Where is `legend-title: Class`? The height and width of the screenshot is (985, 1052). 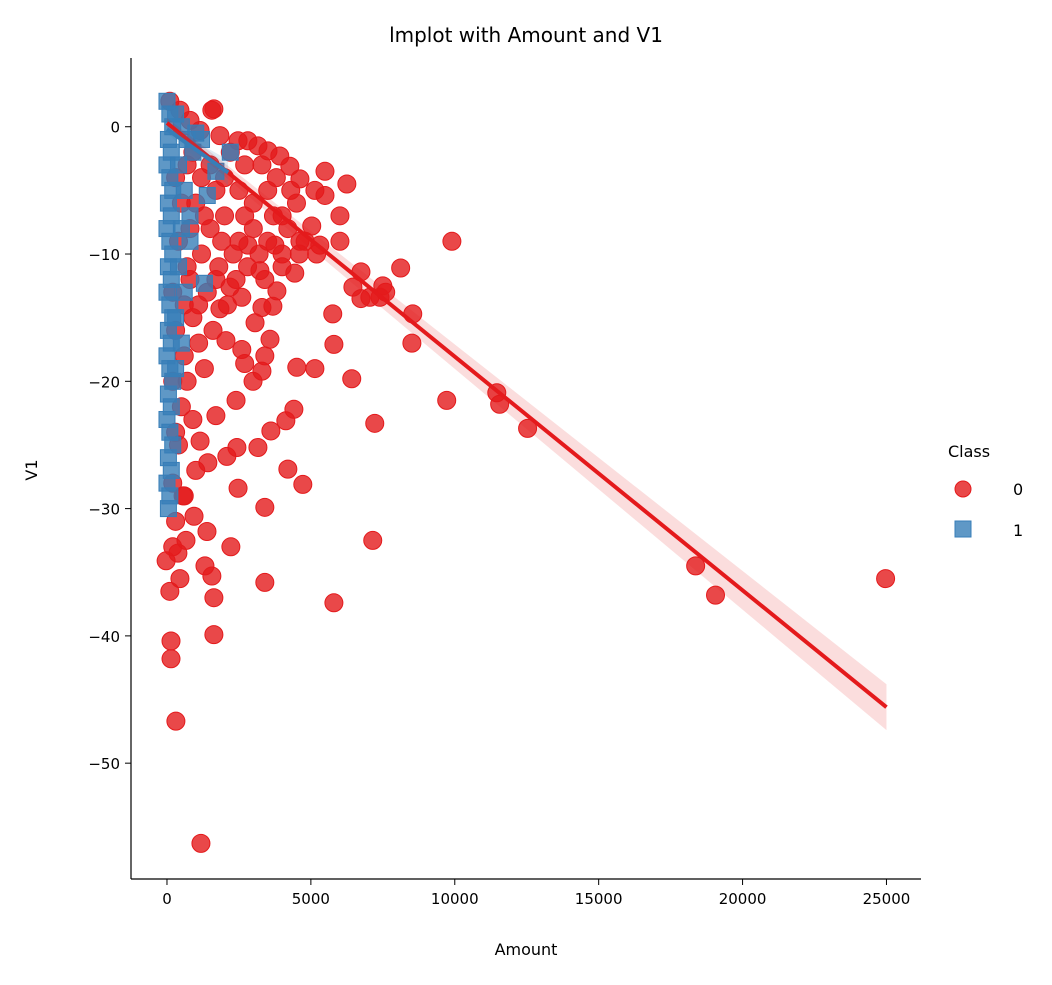 legend-title: Class is located at coordinates (969, 451).